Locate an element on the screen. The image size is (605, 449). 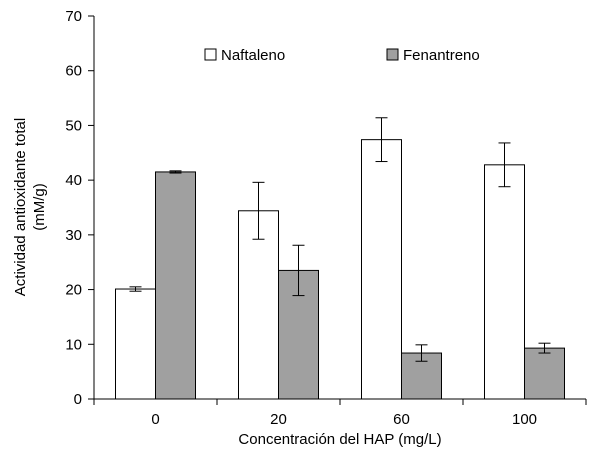
y-ticks: 0 10 20 30 40 50 60 70 is located at coordinates (79, 208).